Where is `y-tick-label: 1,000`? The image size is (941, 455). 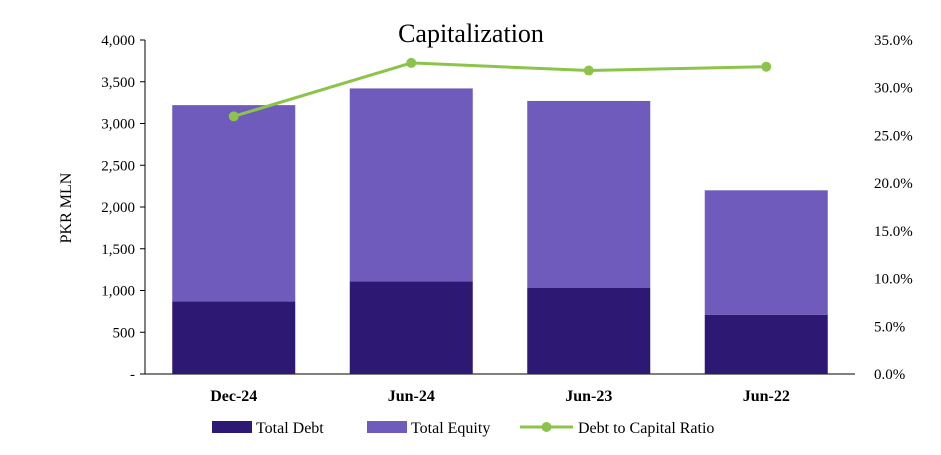
y-tick-label: 1,000 is located at coordinates (118, 292).